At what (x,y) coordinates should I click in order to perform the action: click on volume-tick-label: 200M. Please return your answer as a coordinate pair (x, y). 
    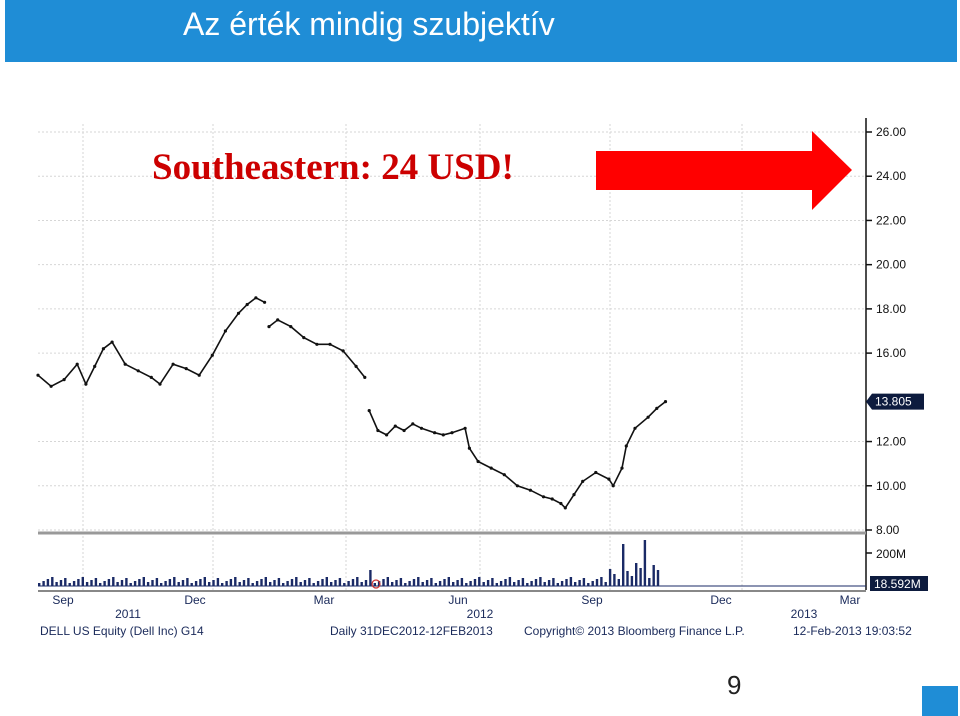
    Looking at the image, I should click on (891, 554).